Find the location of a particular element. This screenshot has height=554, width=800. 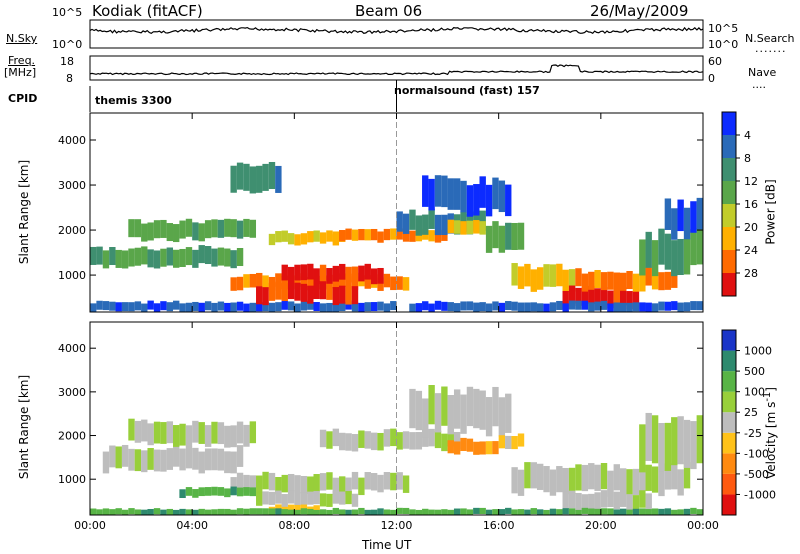

nsky-trace is located at coordinates (396, 30).